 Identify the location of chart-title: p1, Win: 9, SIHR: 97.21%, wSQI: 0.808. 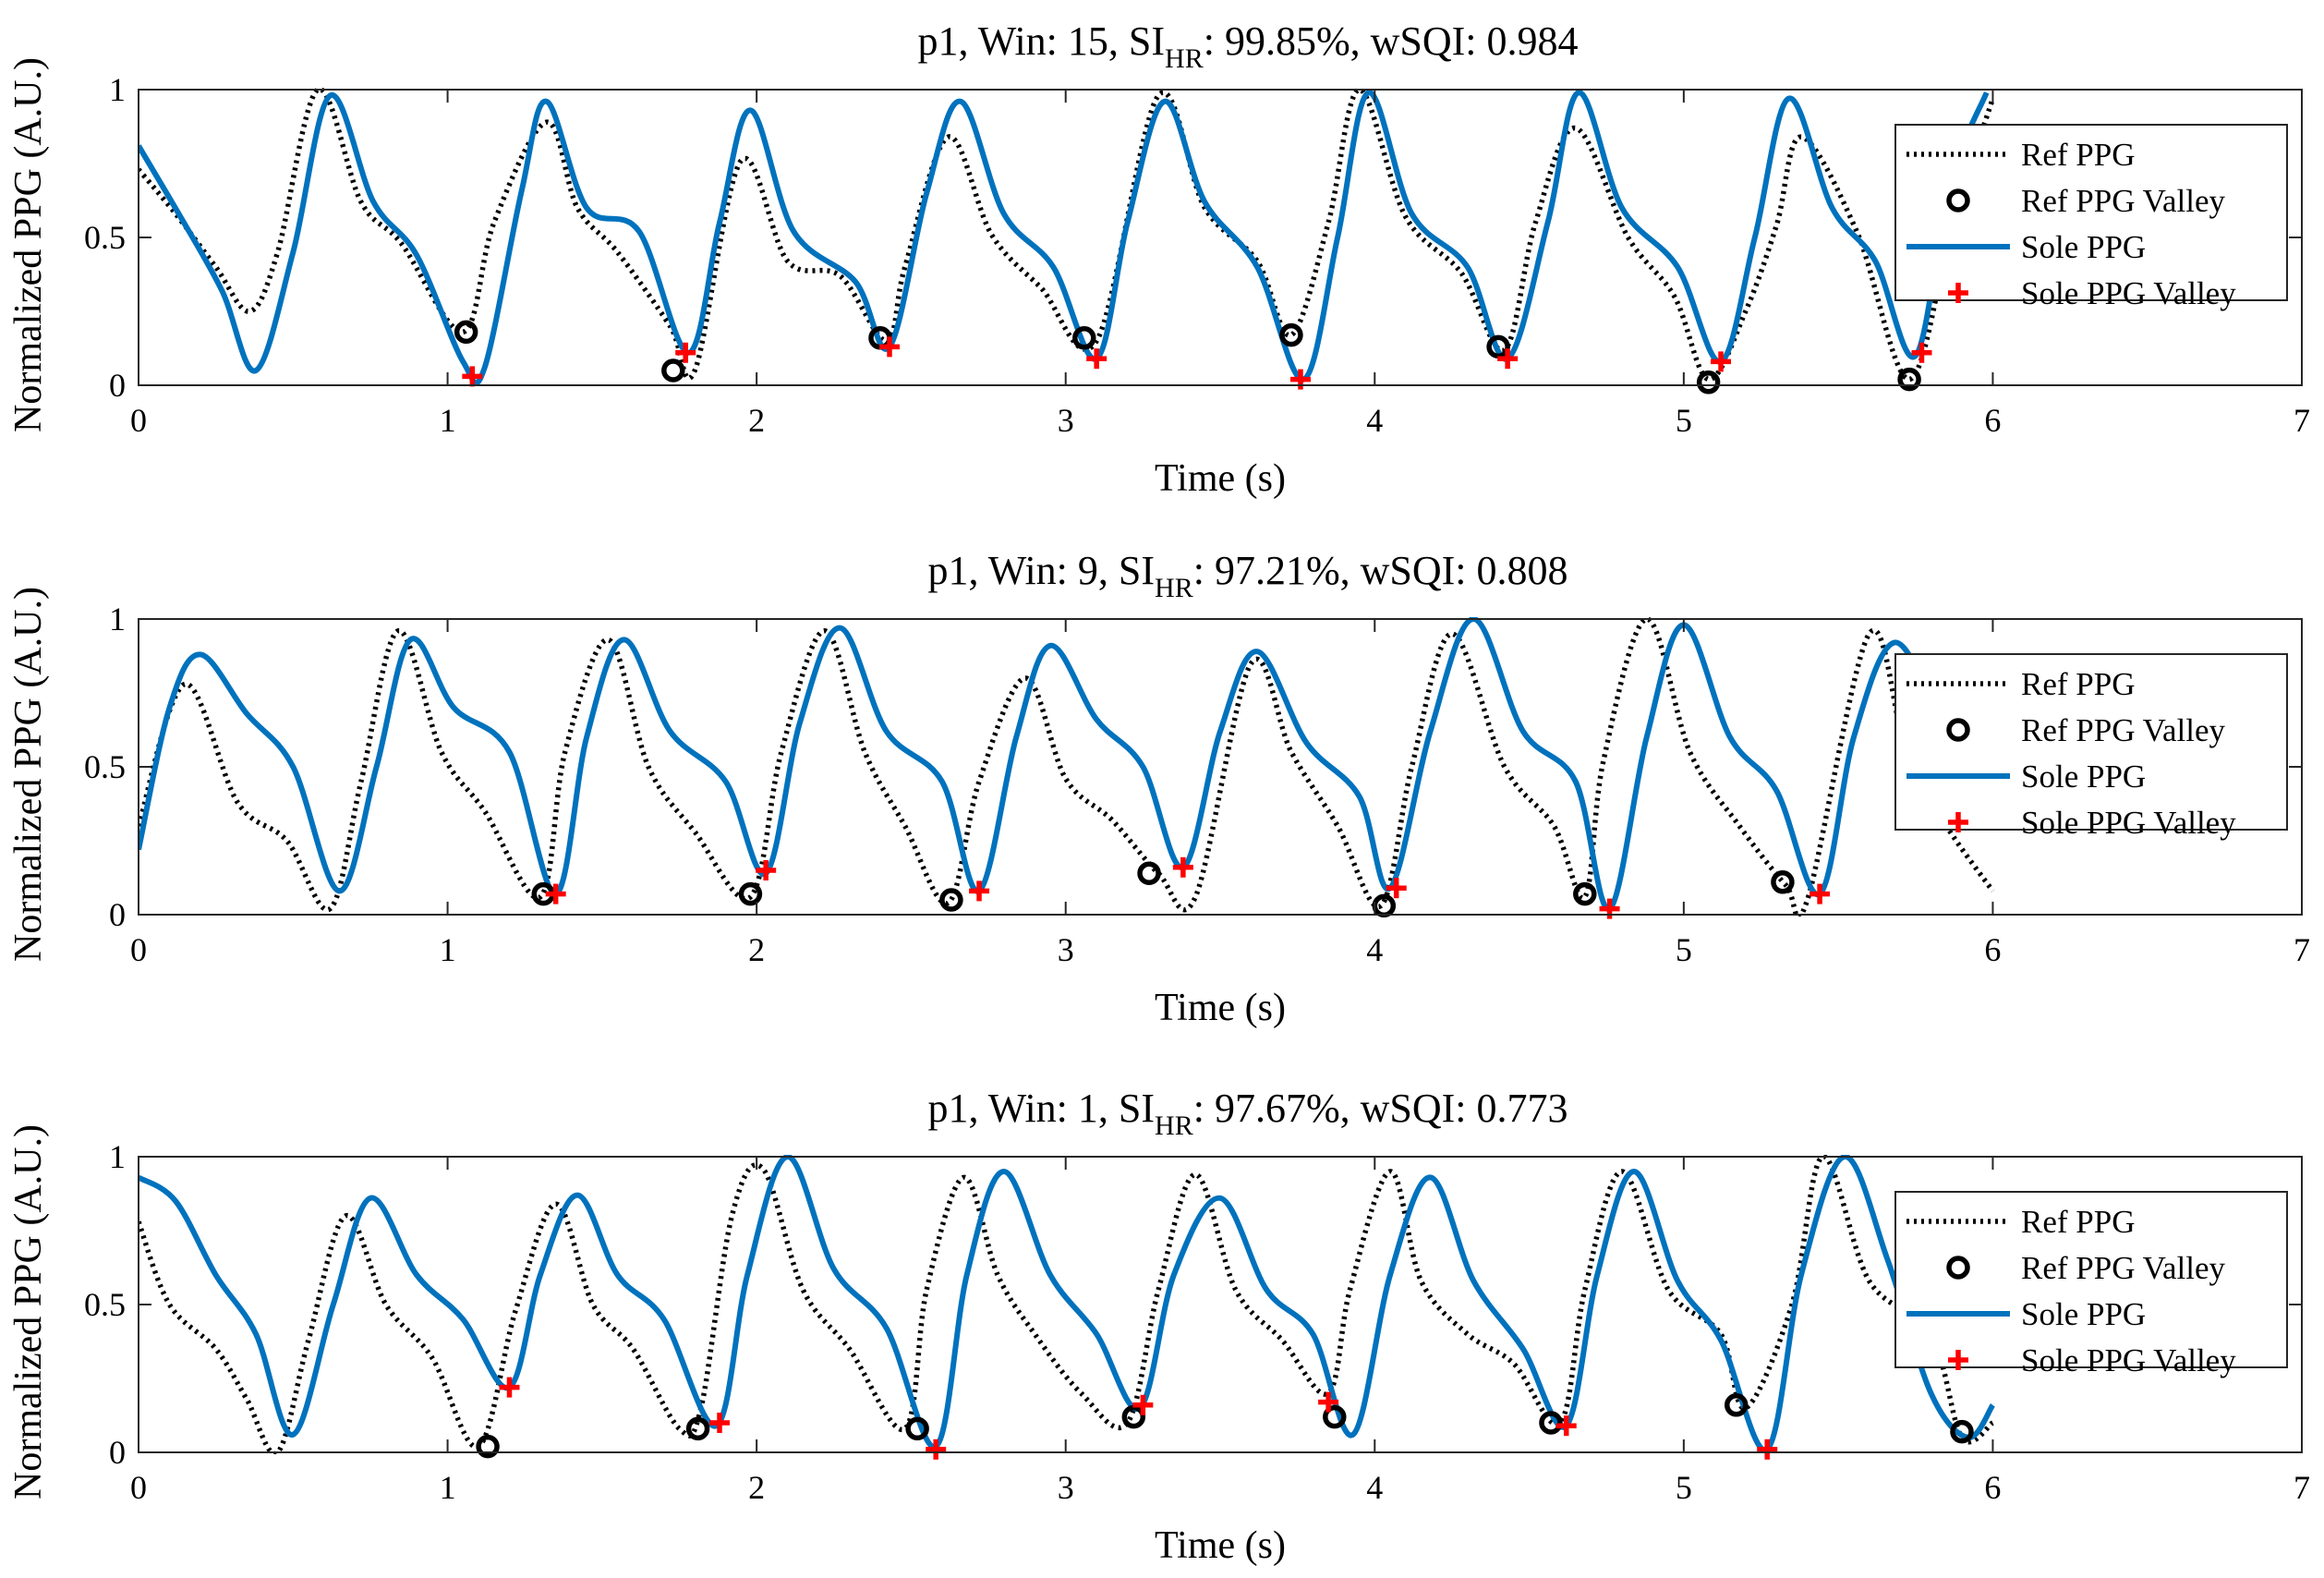
(1247, 575).